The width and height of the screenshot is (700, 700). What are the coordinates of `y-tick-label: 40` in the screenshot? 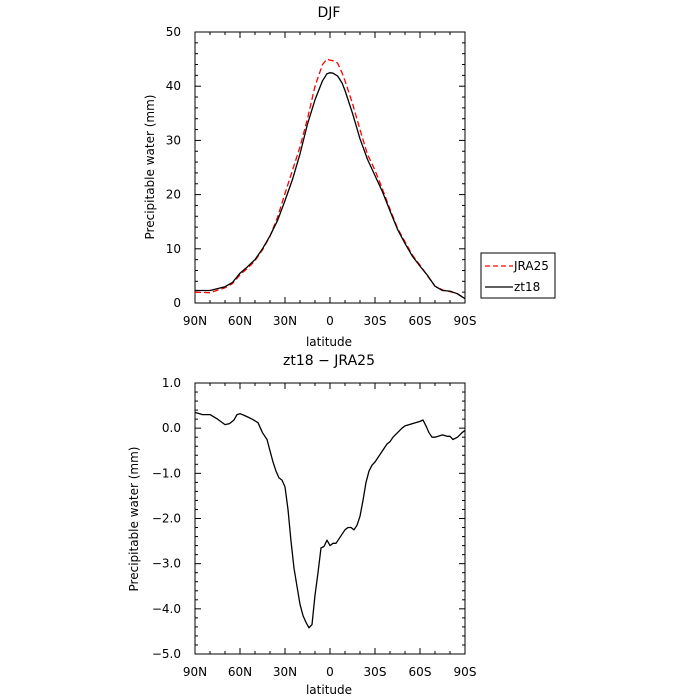 It's located at (173, 86).